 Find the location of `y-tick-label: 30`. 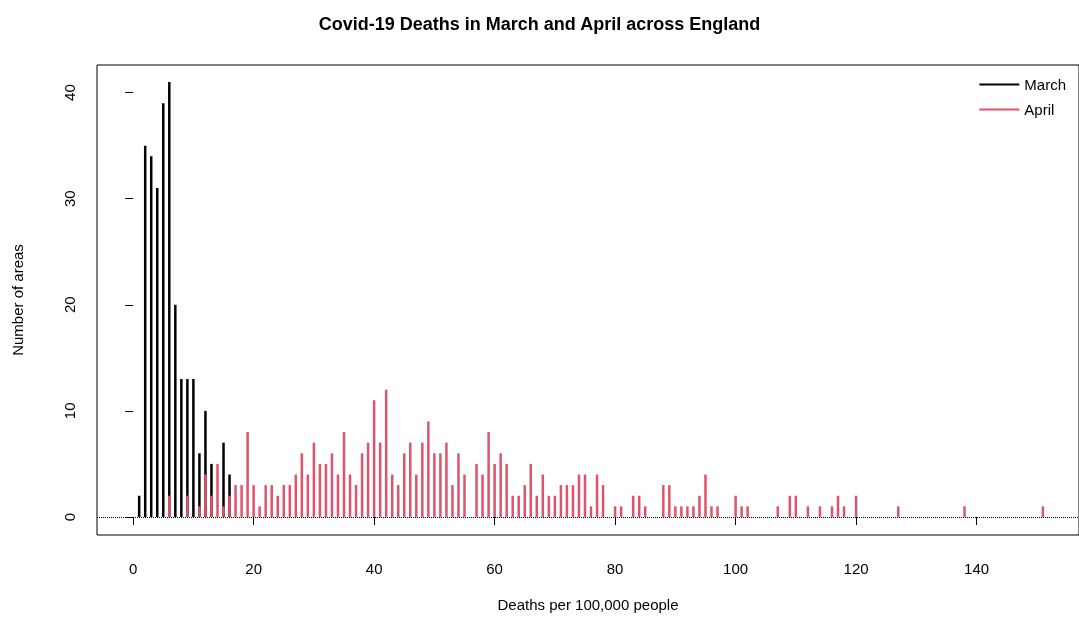

y-tick-label: 30 is located at coordinates (69, 199).